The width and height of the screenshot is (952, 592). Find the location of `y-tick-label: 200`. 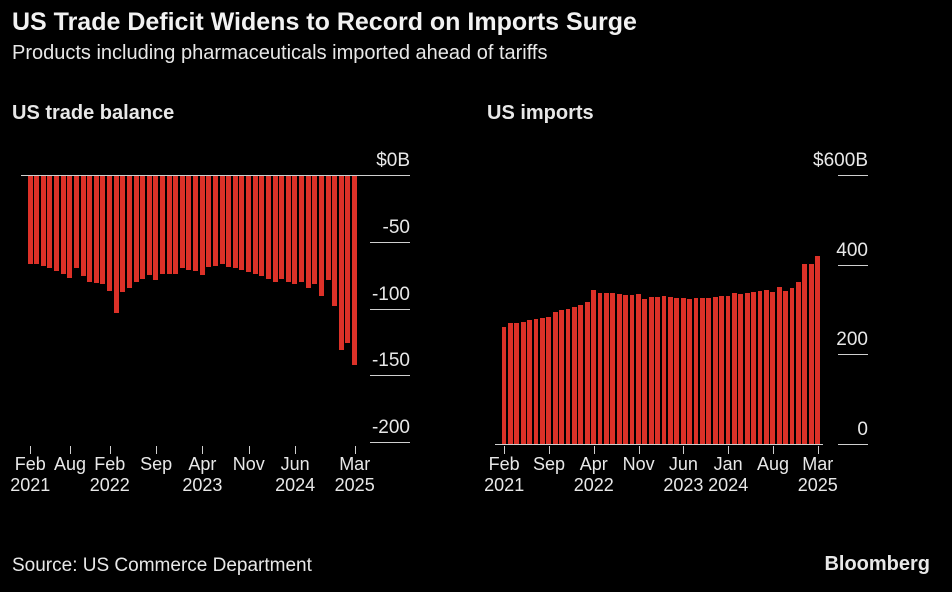

y-tick-label: 200 is located at coordinates (852, 340).